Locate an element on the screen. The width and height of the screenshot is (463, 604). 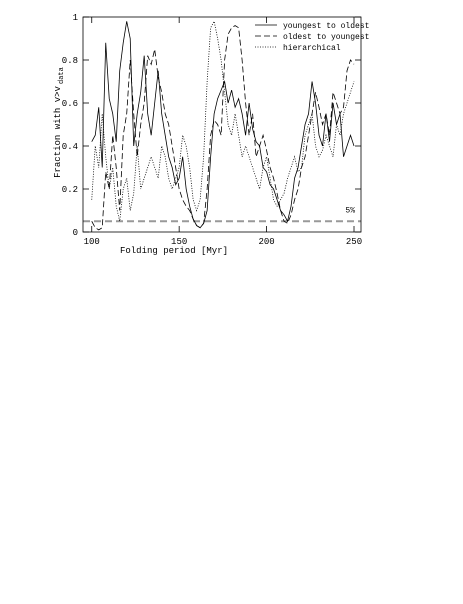
y-tick-label: 0.4 is located at coordinates (70, 147).